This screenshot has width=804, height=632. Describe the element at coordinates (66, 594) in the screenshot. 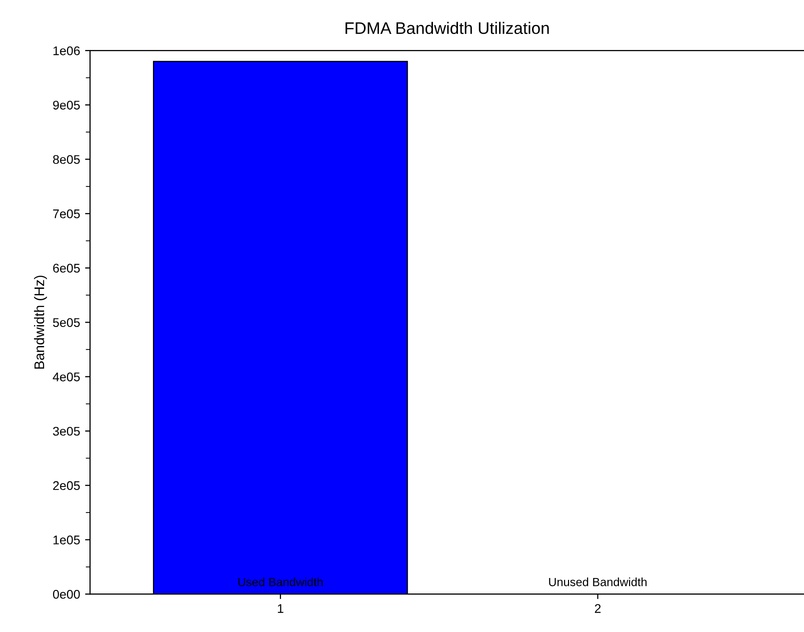

I see `y-tick-label: 0e00` at that location.